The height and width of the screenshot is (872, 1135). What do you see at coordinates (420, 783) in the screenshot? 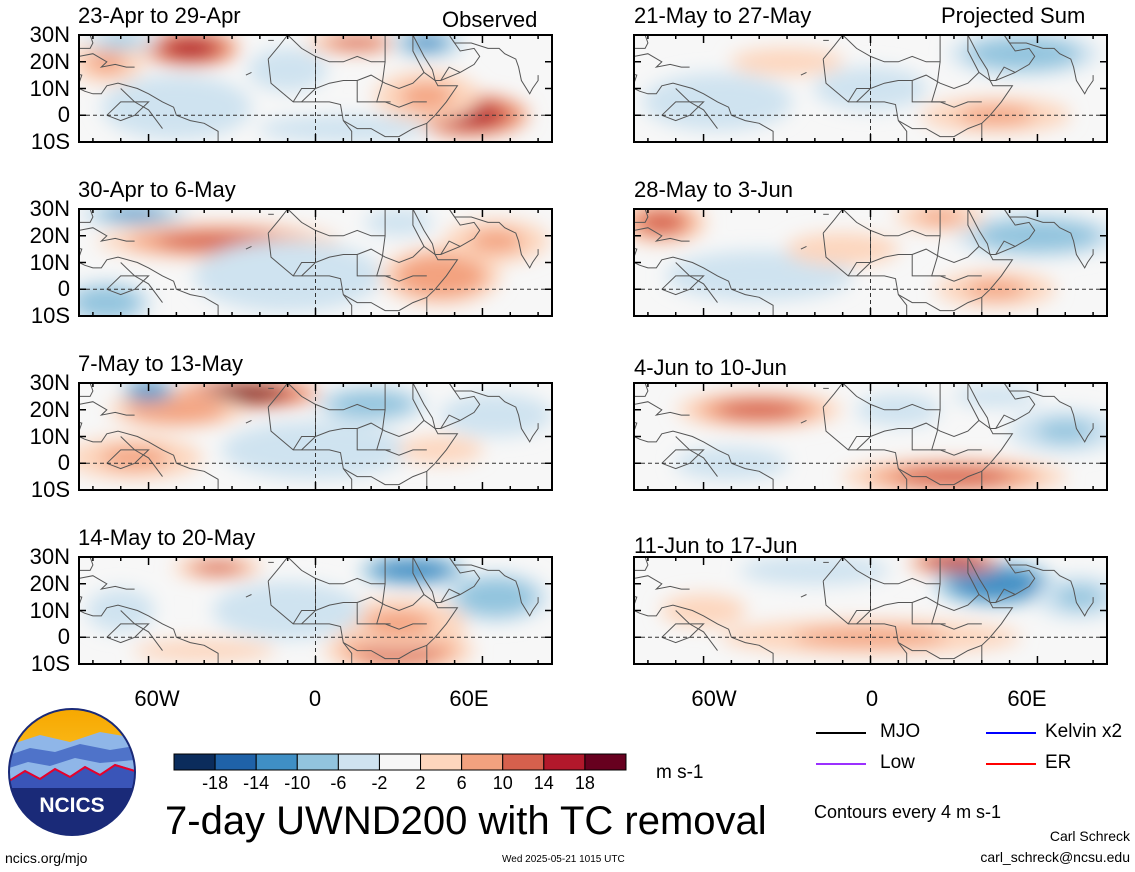
I see `colorbar-tick-label: 2` at bounding box center [420, 783].